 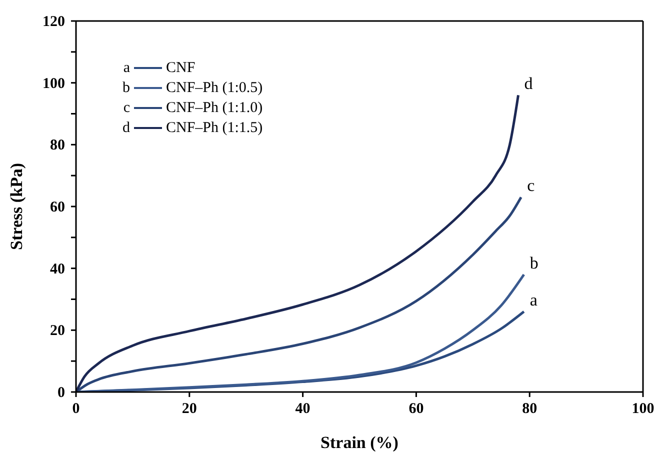 What do you see at coordinates (531, 186) in the screenshot?
I see `annotation: c` at bounding box center [531, 186].